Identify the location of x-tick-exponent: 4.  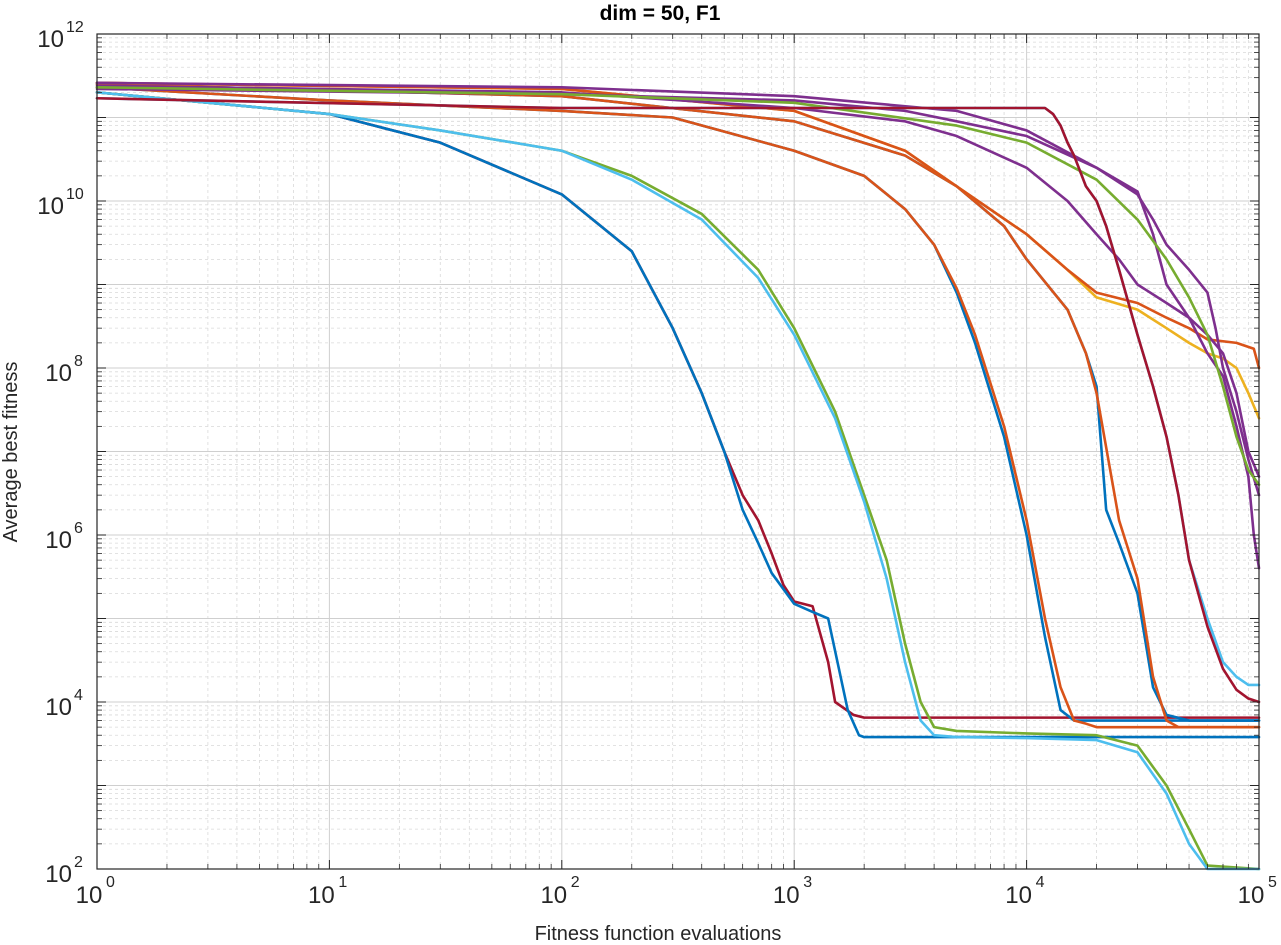
(1040, 882).